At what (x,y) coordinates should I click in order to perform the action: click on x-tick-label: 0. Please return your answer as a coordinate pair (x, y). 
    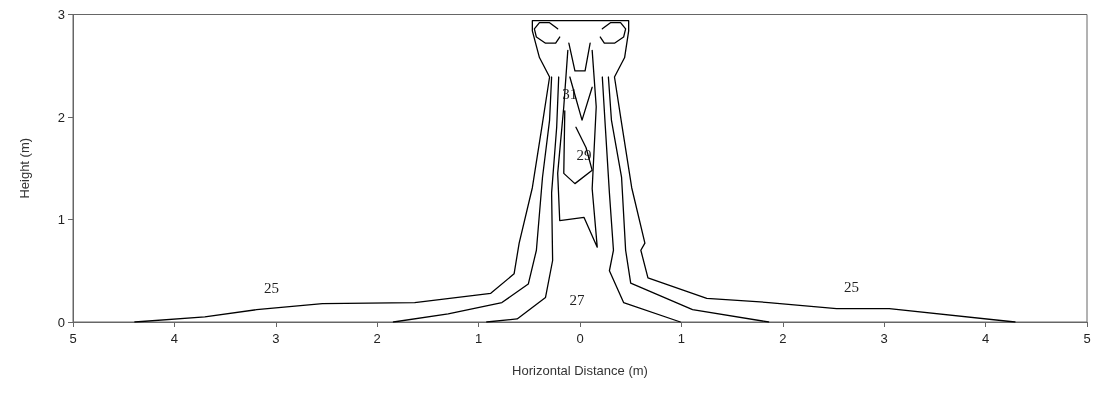
    Looking at the image, I should click on (580, 338).